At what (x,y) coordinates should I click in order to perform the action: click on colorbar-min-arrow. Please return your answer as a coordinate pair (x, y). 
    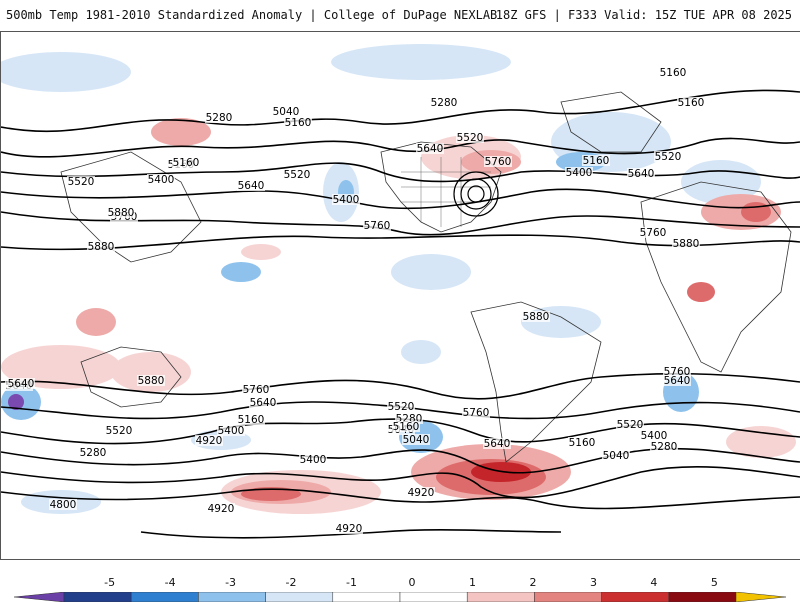
    Looking at the image, I should click on (39, 597).